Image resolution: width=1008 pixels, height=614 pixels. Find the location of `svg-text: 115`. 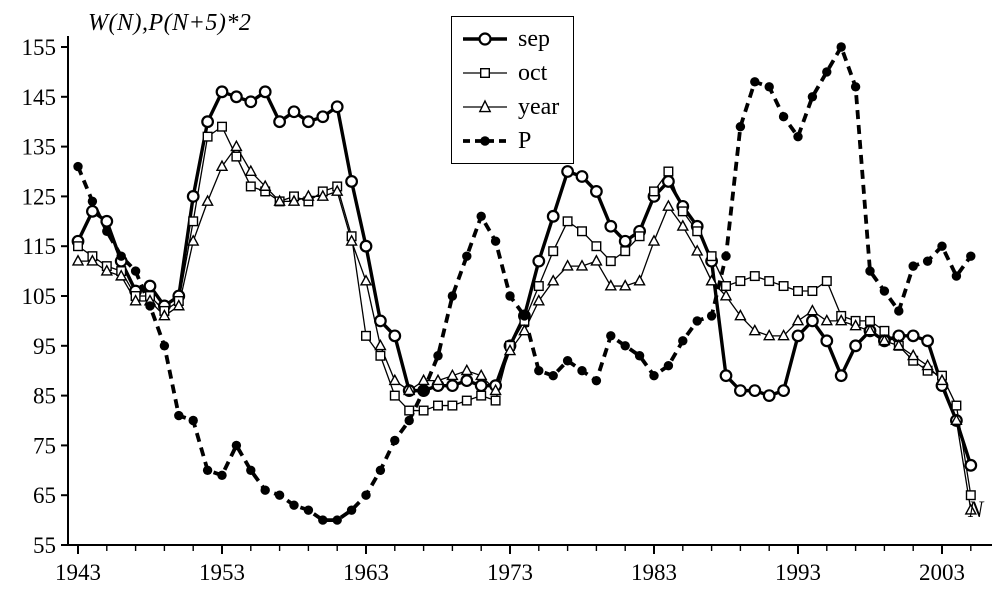

svg-text: 115 is located at coordinates (39, 246).